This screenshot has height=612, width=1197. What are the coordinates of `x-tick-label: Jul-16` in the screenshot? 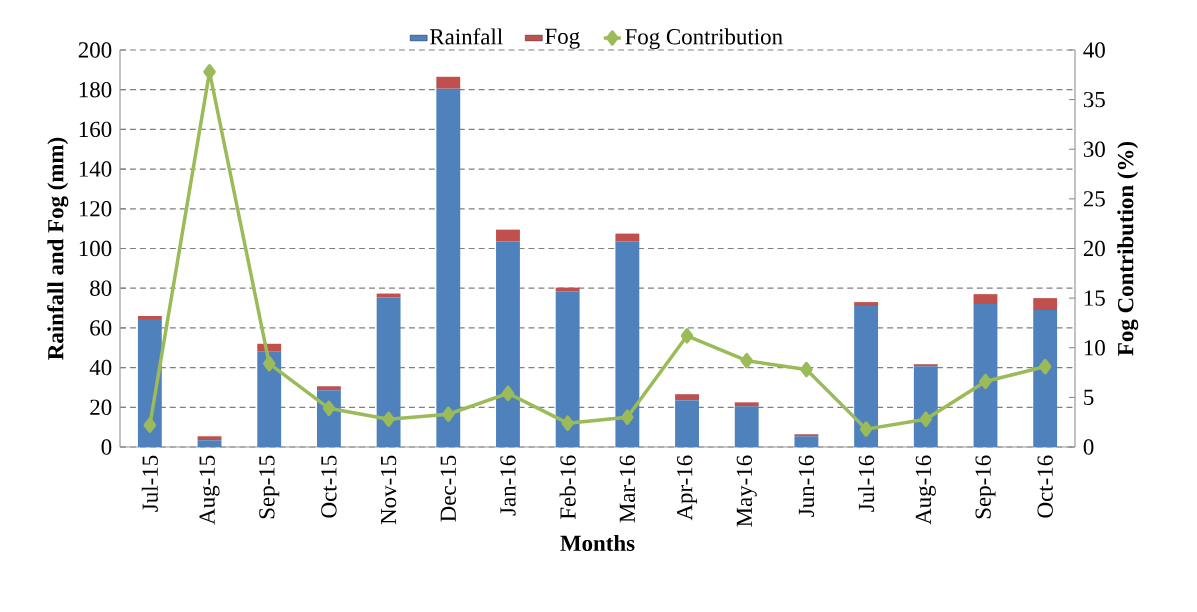 It's located at (866, 483).